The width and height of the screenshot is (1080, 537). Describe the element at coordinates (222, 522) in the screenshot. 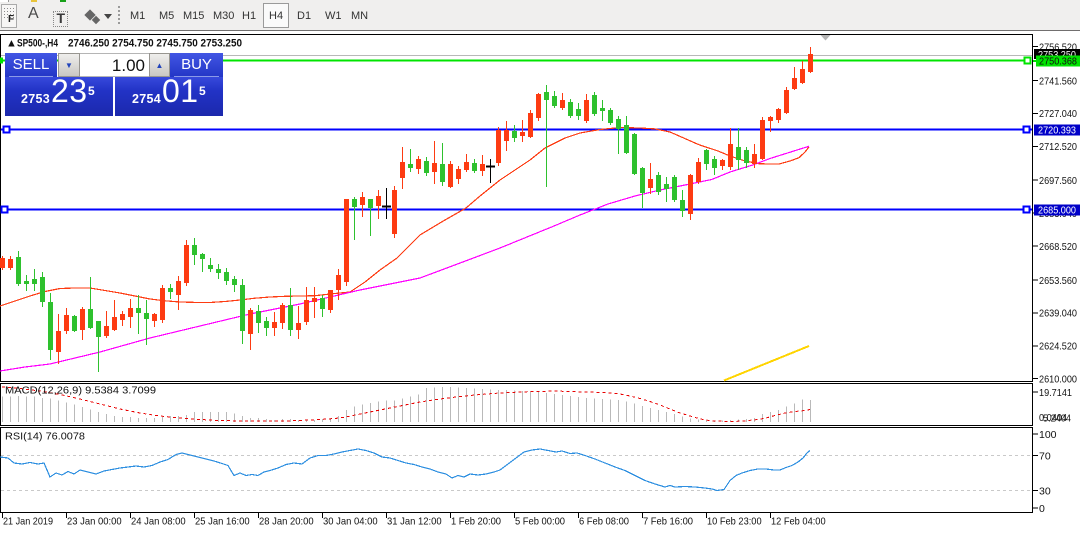

I see `svg-text: 25 Jan 16:00` at that location.